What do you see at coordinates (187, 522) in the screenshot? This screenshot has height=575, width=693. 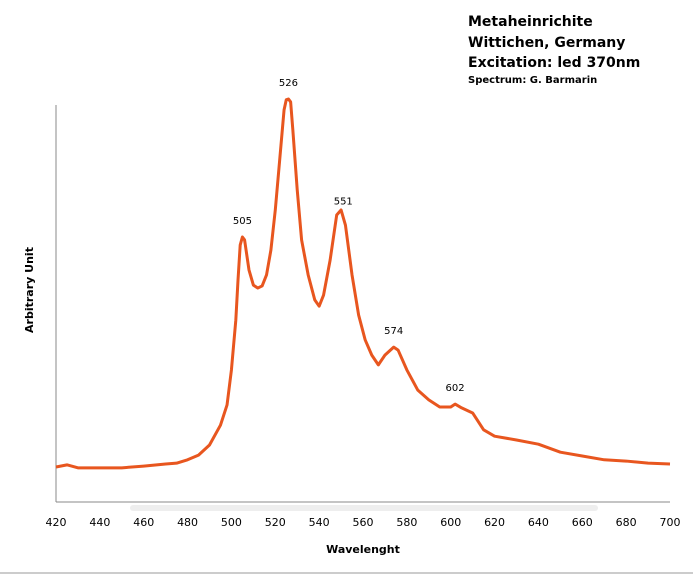 I see `x-tick-label: 480` at bounding box center [187, 522].